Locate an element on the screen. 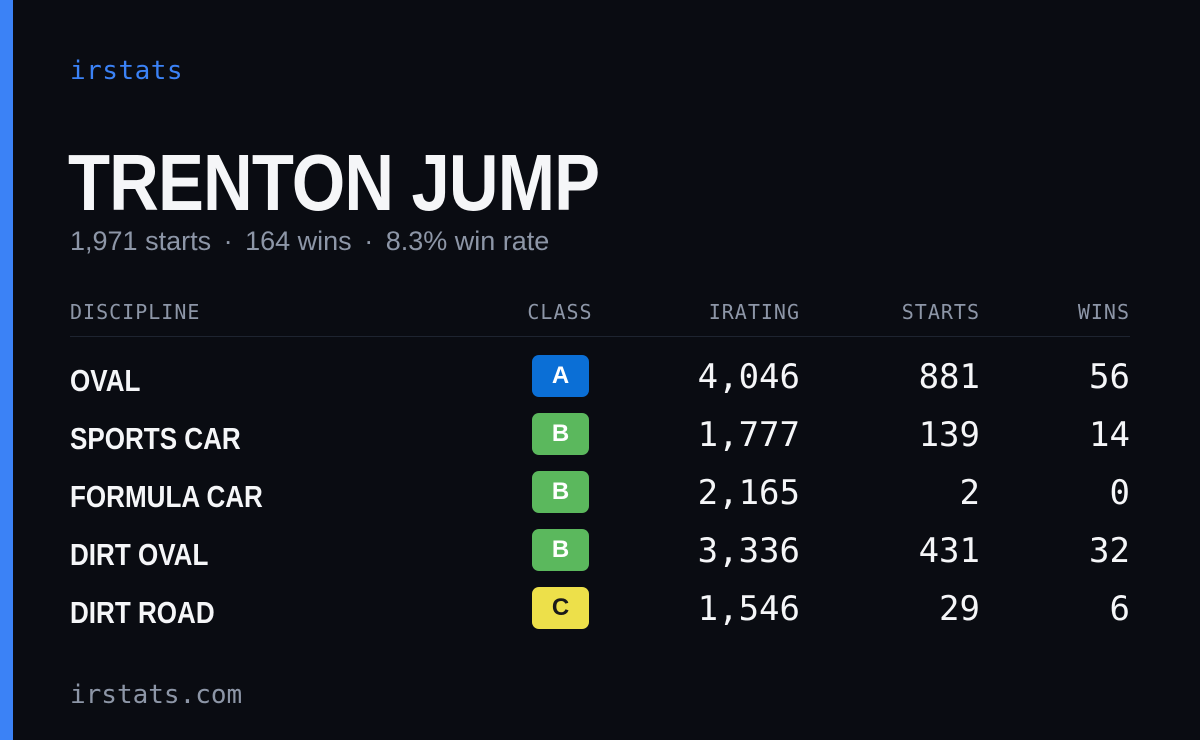 This screenshot has width=1200, height=740. row-irating: 1,546 is located at coordinates (748, 609).